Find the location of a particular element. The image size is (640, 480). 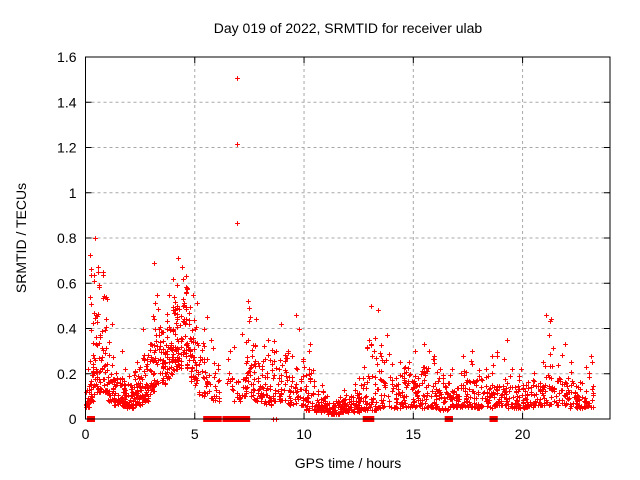

y-tick-label: 1.4 is located at coordinates (67, 102).